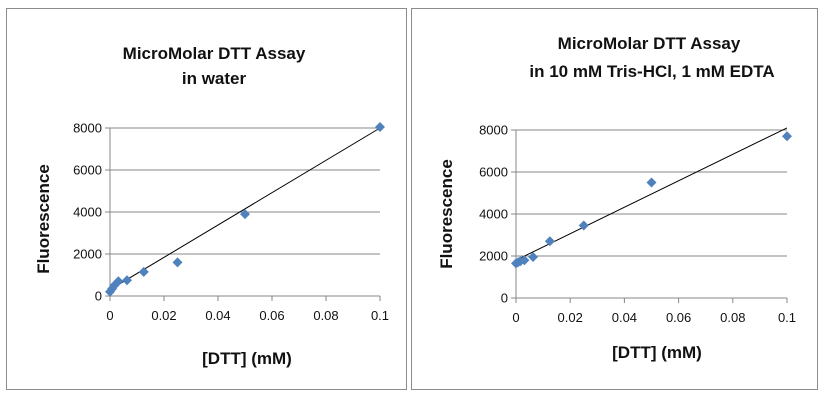  I want to click on chart-title-line-2: in 10 mM Tris-HCl, 1 mM EDTA, so click(651, 71).